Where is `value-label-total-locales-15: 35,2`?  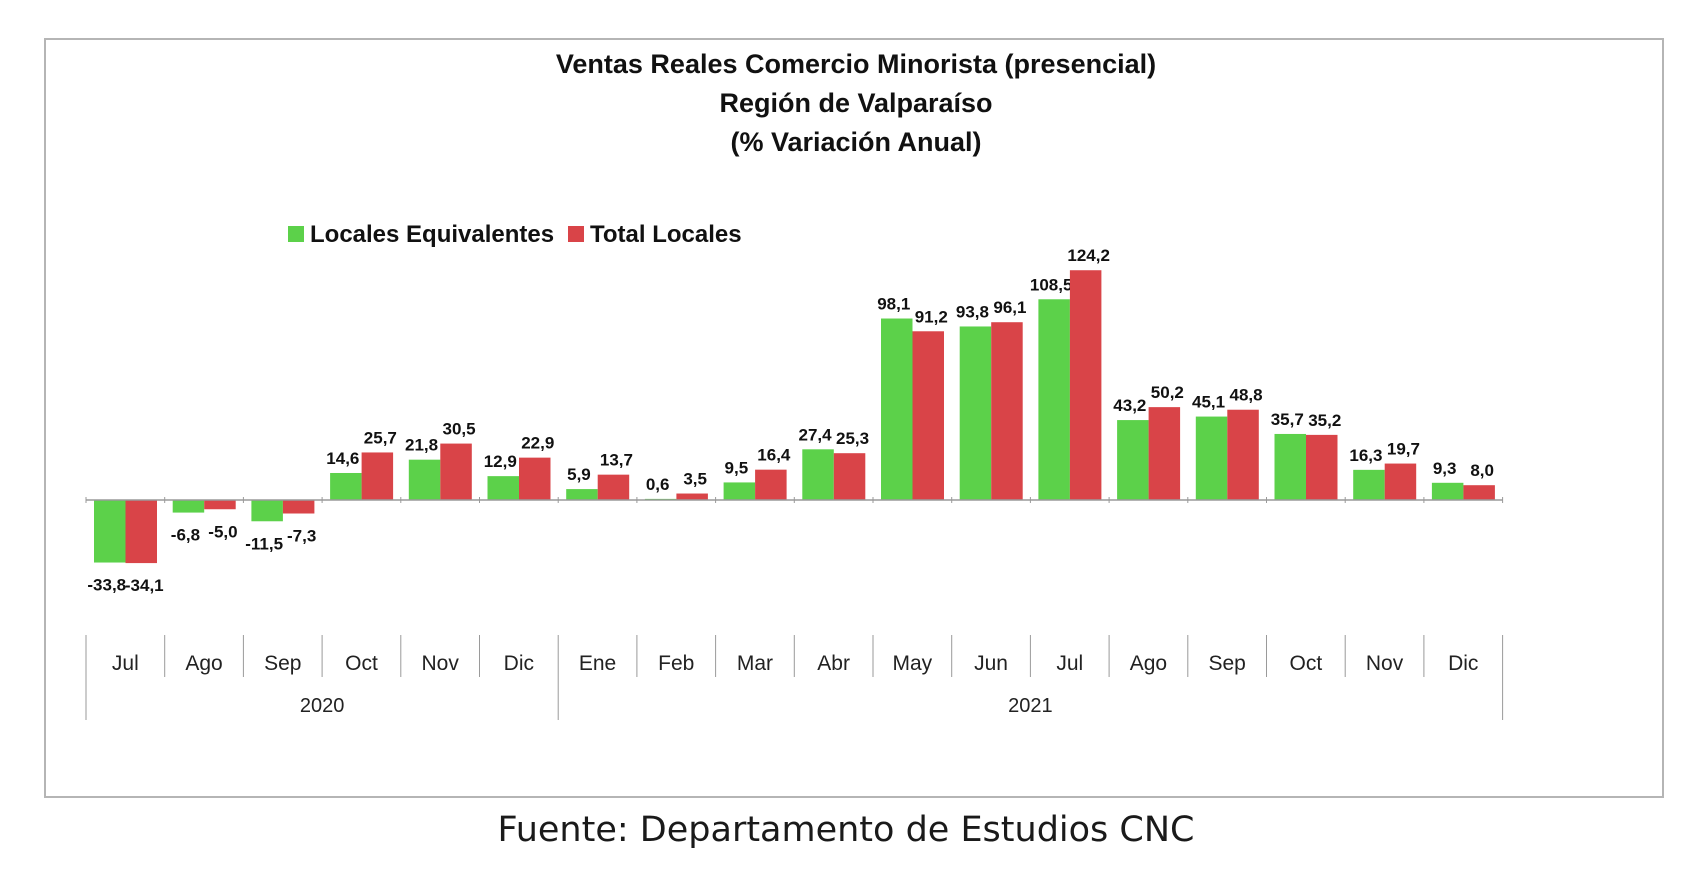
value-label-total-locales-15: 35,2 is located at coordinates (1324, 420).